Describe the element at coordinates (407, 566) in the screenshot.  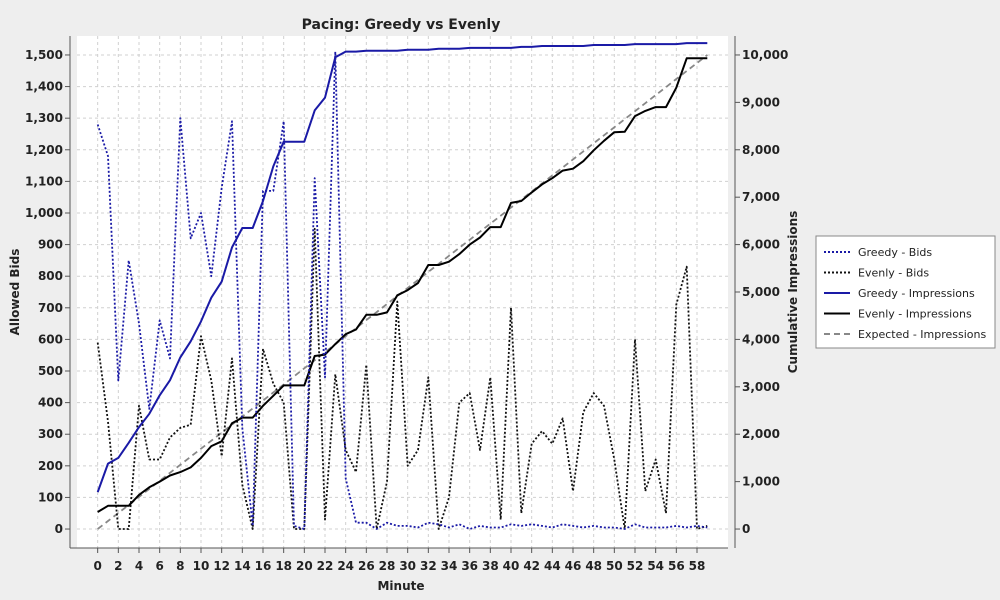
I see `x-tick-label: 30` at that location.